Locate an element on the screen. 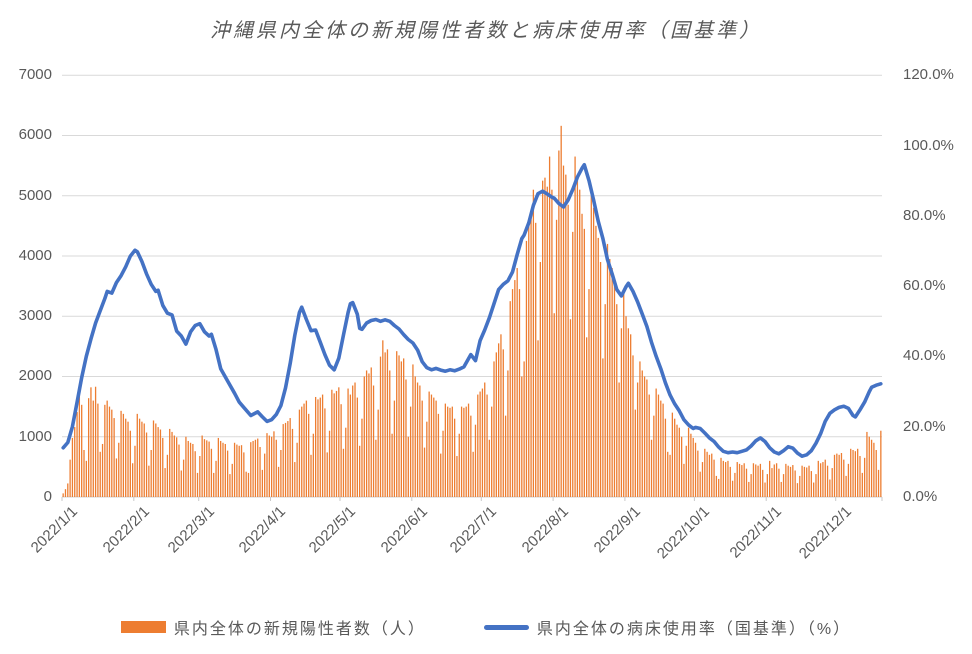 The image size is (972, 654). y-left-tick-label: 0 is located at coordinates (47, 496).